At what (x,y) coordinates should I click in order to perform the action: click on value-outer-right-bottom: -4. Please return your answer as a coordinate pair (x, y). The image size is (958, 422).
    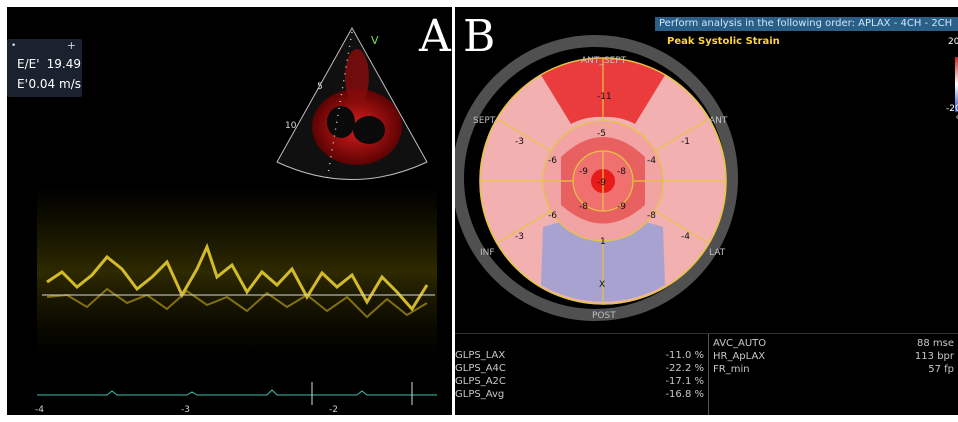
    Looking at the image, I should click on (685, 237).